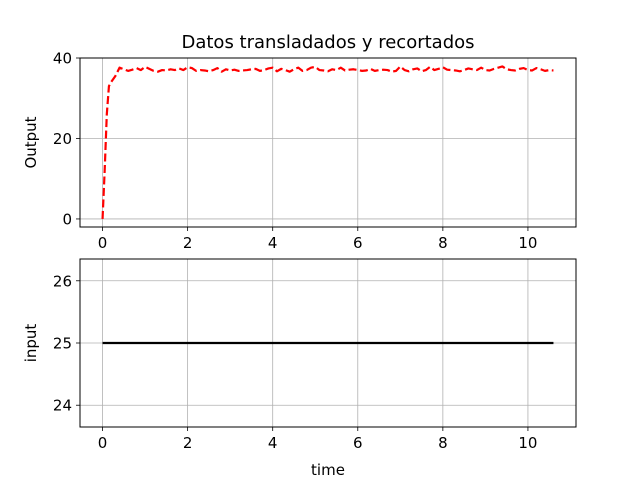 The image size is (640, 480). Describe the element at coordinates (62, 281) in the screenshot. I see `y-tick-label: 26` at that location.